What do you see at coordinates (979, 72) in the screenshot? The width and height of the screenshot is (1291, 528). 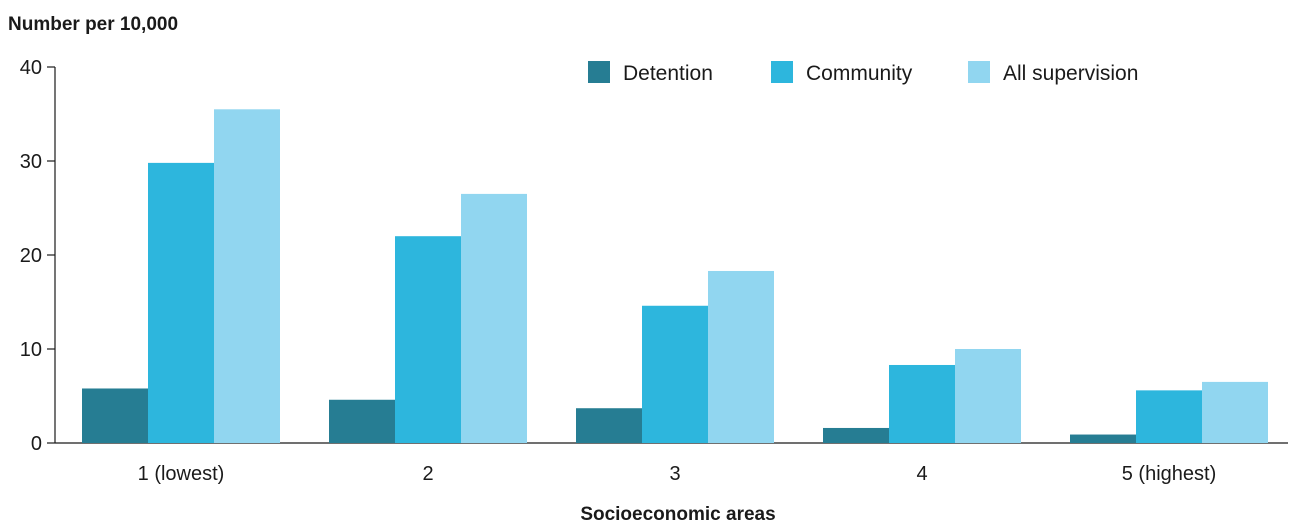 I see `legend-swatch-all-supervision` at bounding box center [979, 72].